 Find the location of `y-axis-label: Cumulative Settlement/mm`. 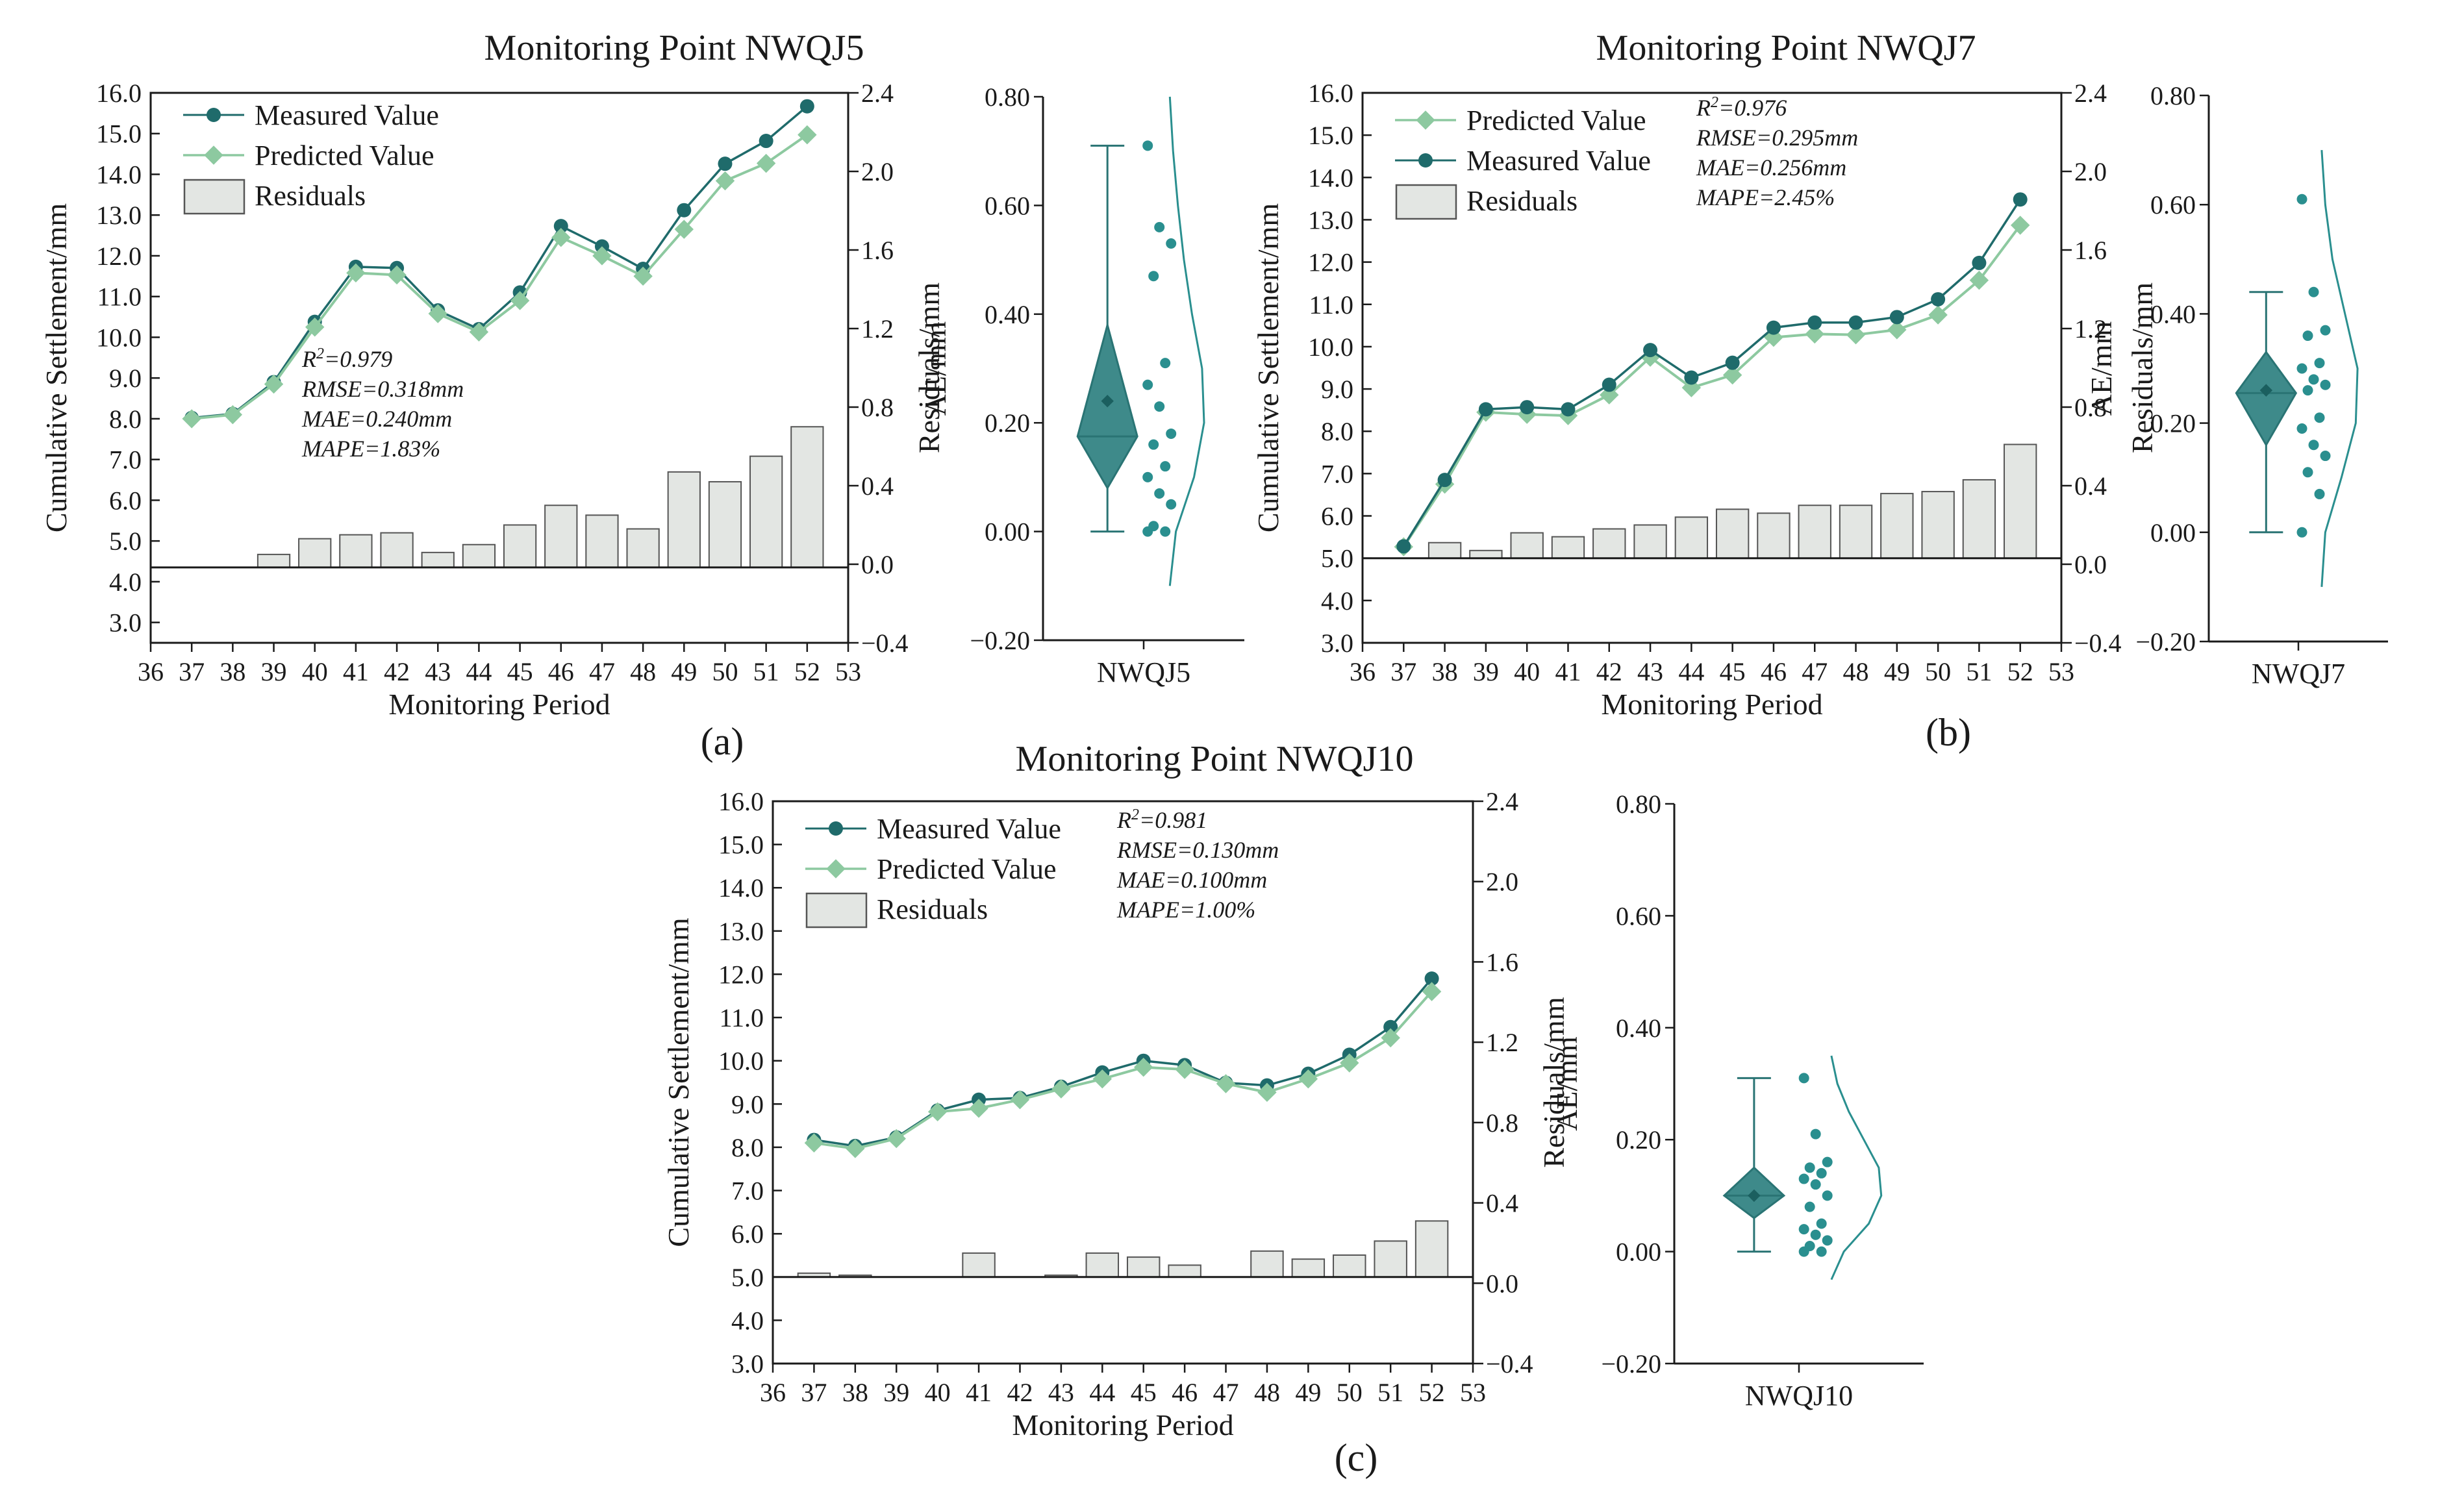

y-axis-label: Cumulative Settlement/mm is located at coordinates (1268, 367).